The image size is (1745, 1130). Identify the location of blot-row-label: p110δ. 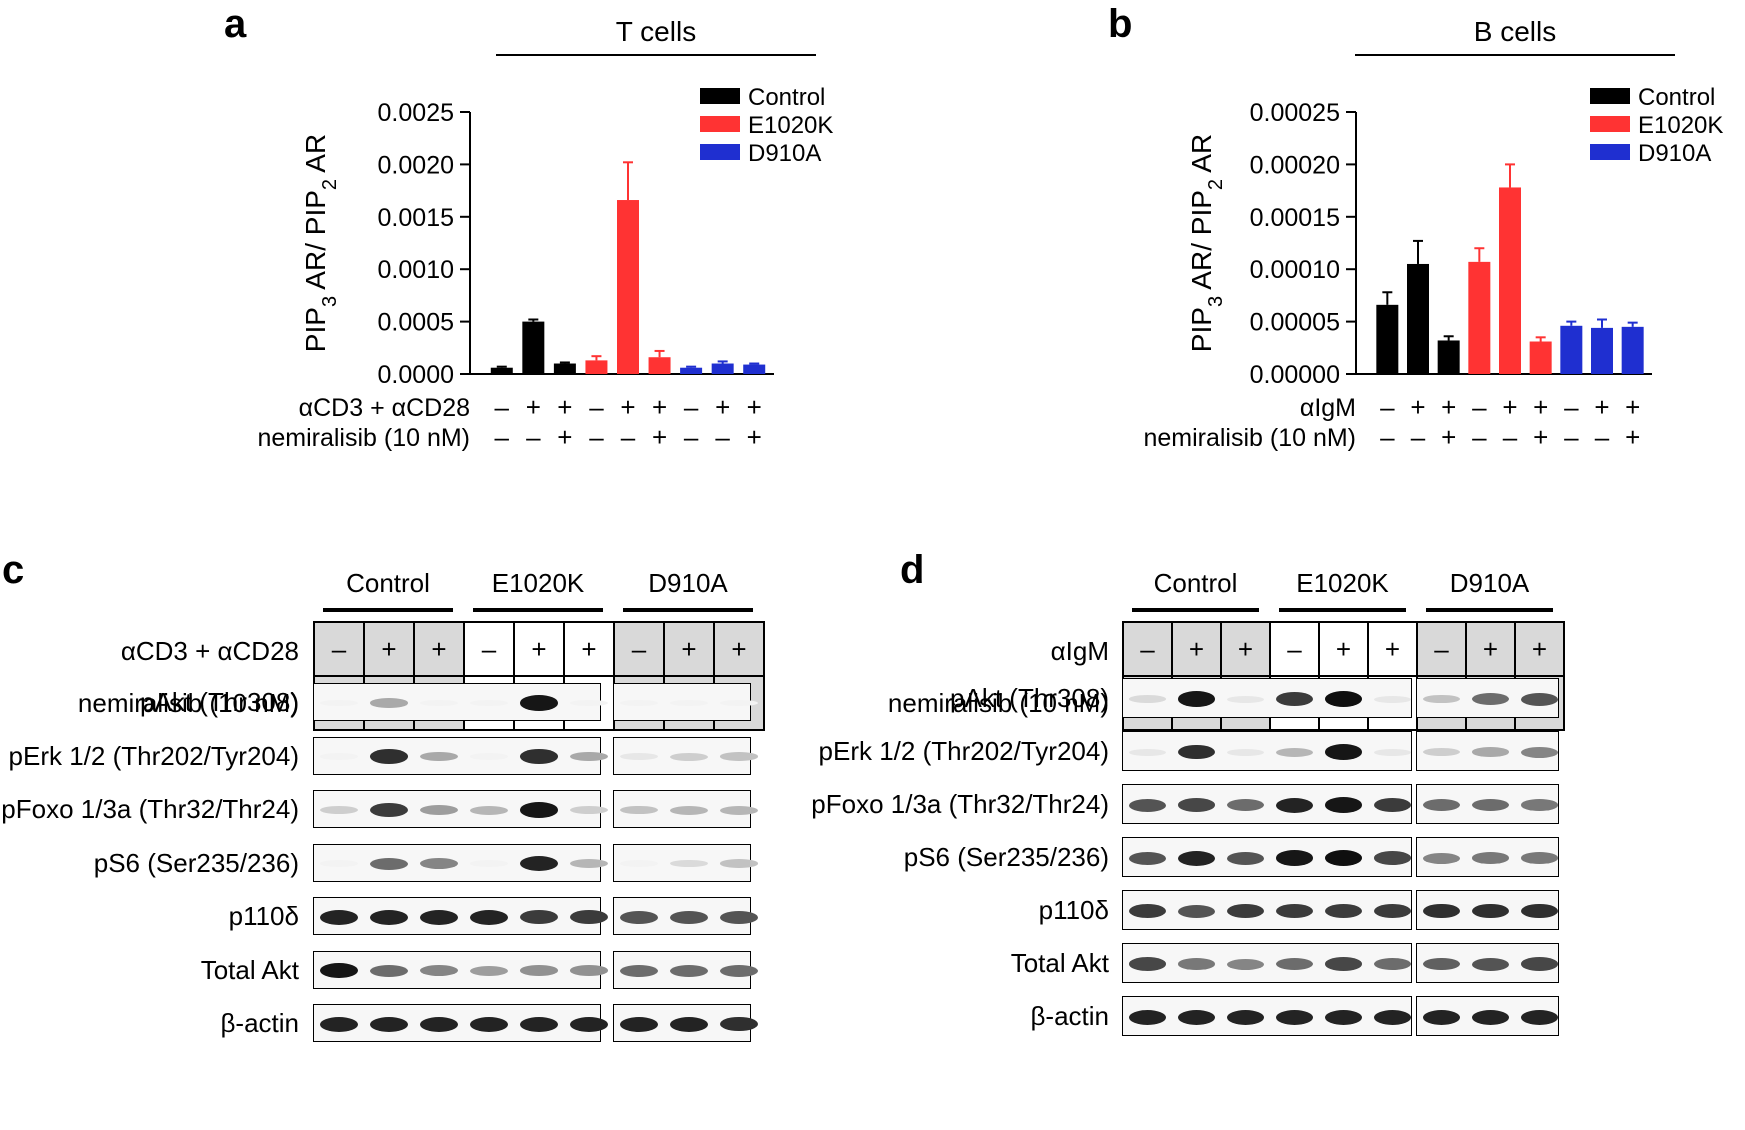
(1073, 910).